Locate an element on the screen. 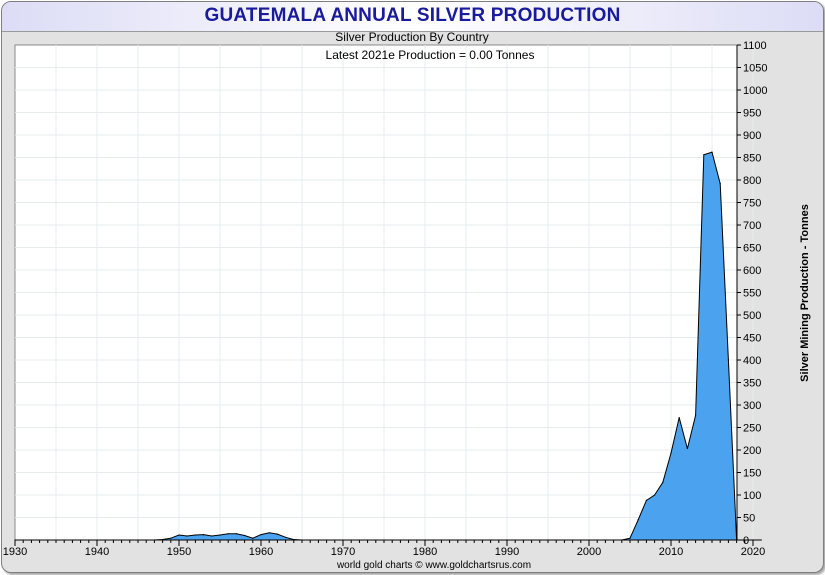  y-tick-label: 350 is located at coordinates (752, 384).